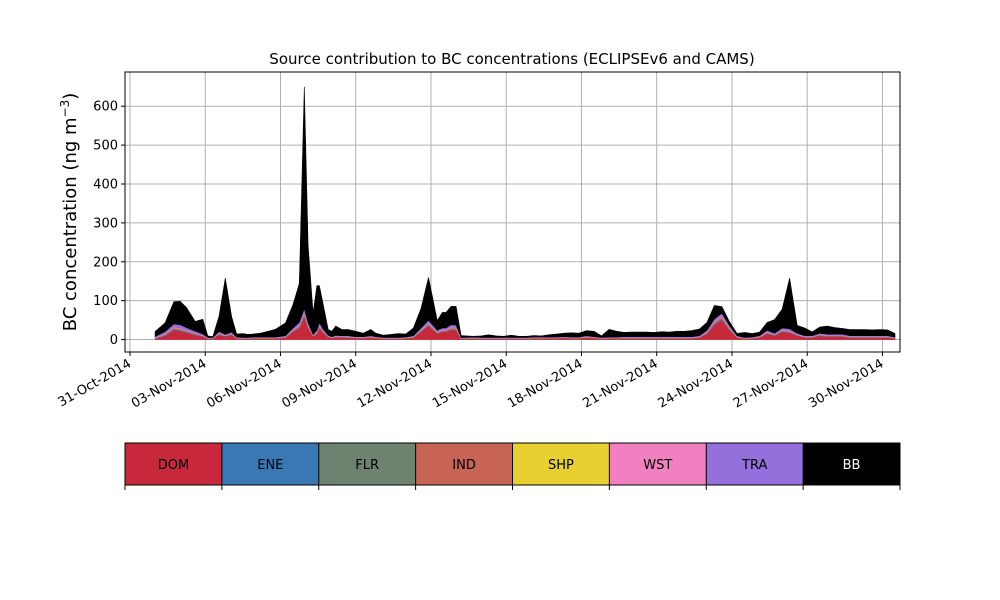 The image size is (1000, 600). I want to click on legend-swatch-flr, so click(367, 464).